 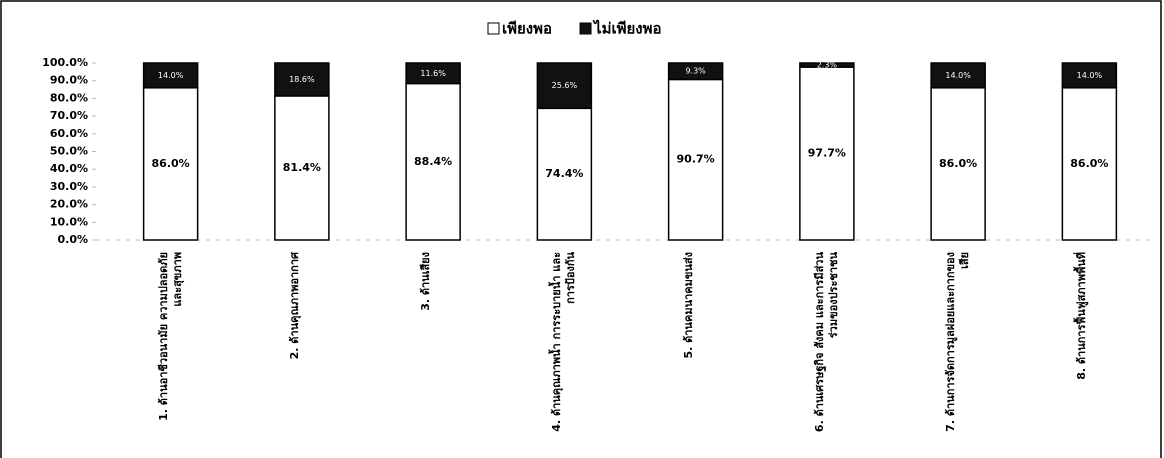 What do you see at coordinates (294, 306) in the screenshot?
I see `x-tick-label: 2. ด้านคุณภาพอากาศ` at bounding box center [294, 306].